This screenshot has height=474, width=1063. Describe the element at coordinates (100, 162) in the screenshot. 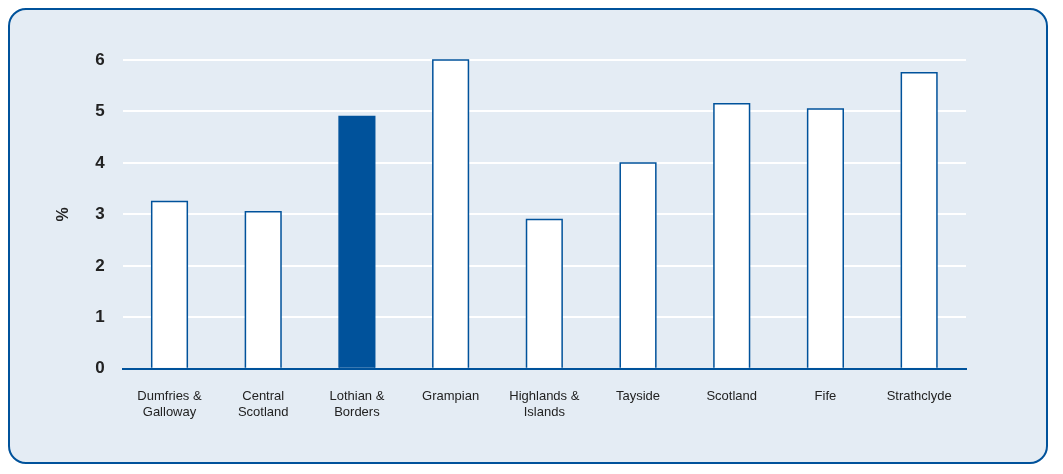

I see `y-tick-label: 4` at that location.